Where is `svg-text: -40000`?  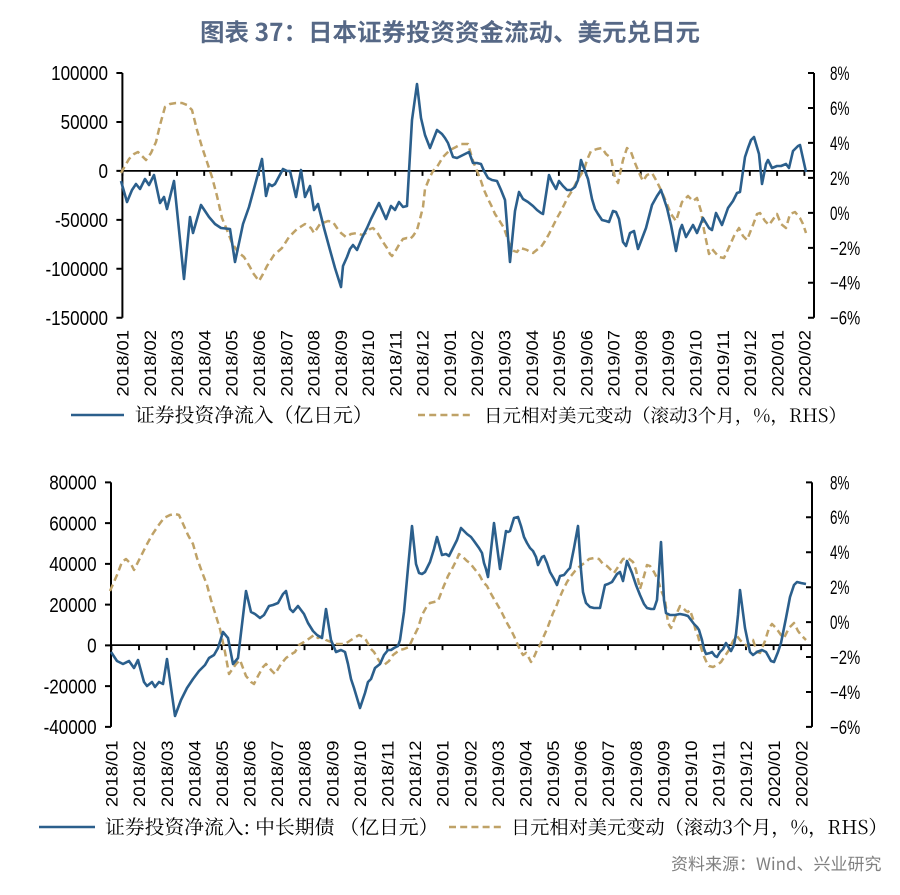 svg-text: -40000 is located at coordinates (70, 728).